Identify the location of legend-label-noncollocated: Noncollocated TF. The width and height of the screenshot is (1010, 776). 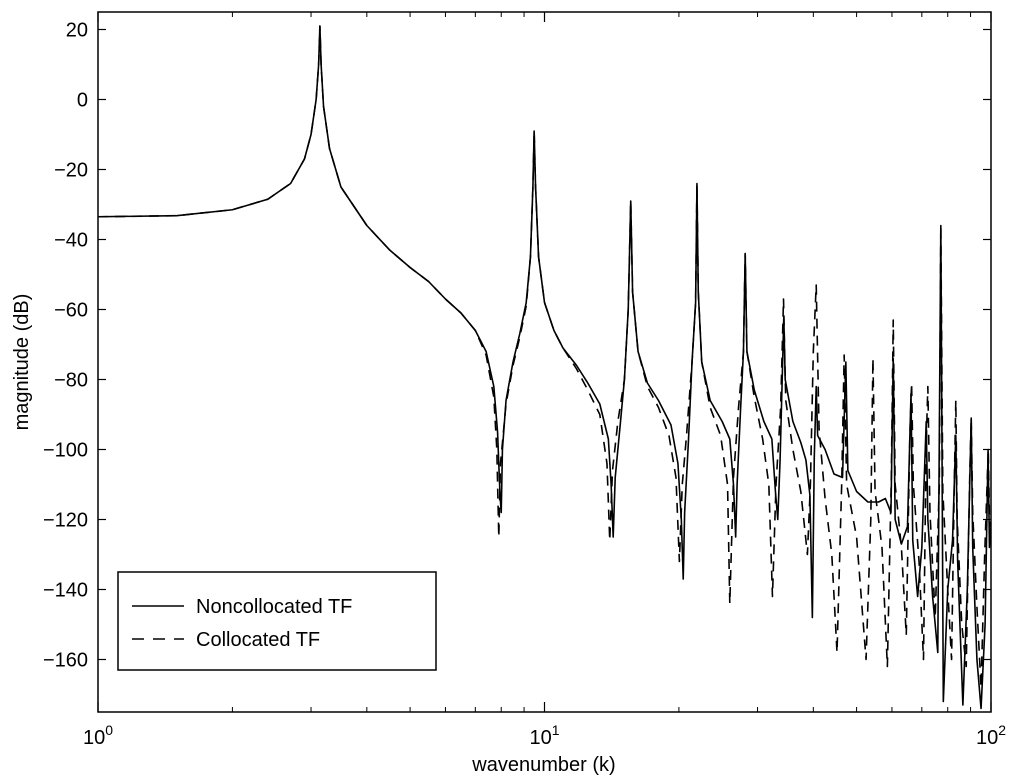
(274, 607).